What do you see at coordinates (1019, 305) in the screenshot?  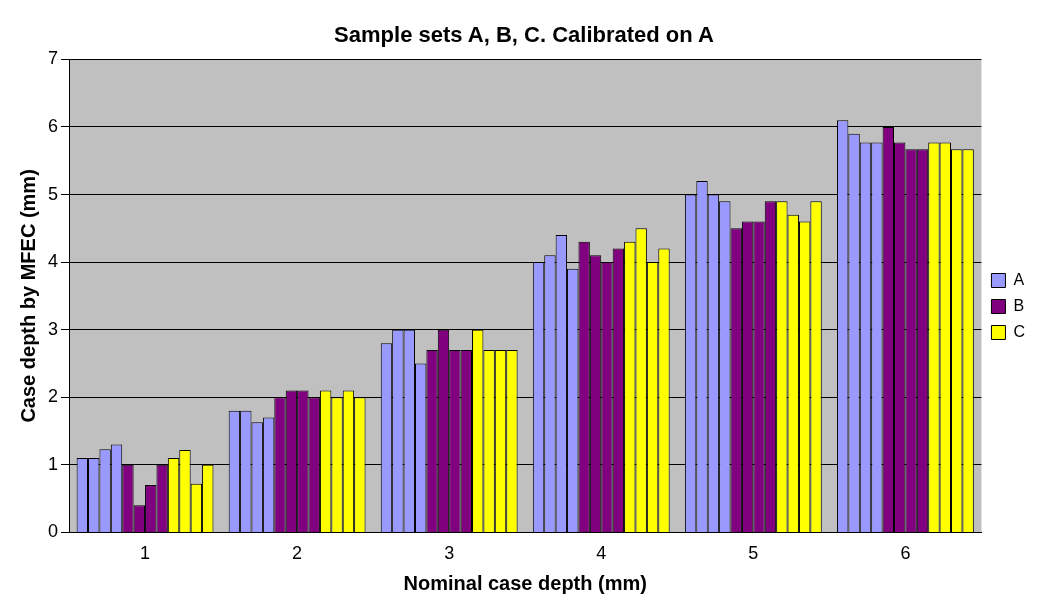 I see `legend-label: B` at bounding box center [1019, 305].